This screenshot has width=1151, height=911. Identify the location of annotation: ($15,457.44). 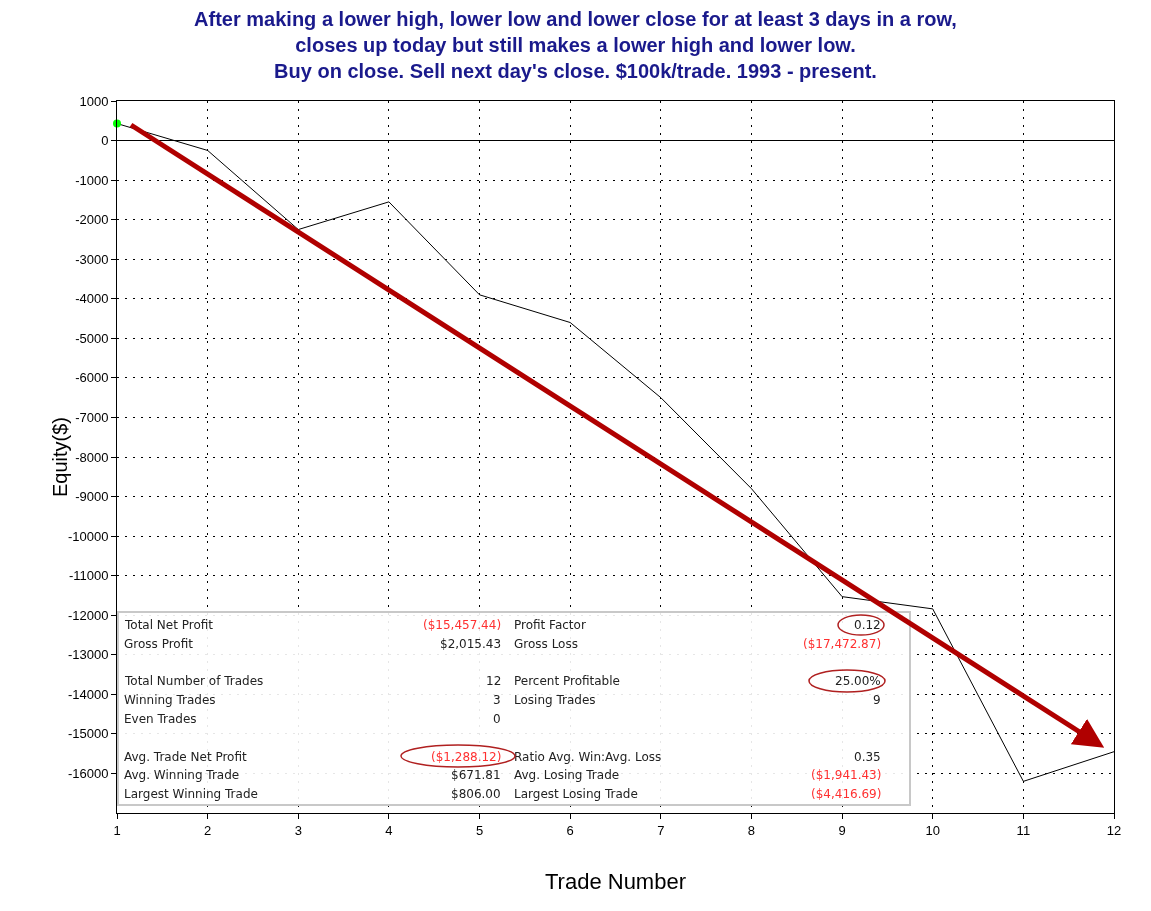
(462, 625).